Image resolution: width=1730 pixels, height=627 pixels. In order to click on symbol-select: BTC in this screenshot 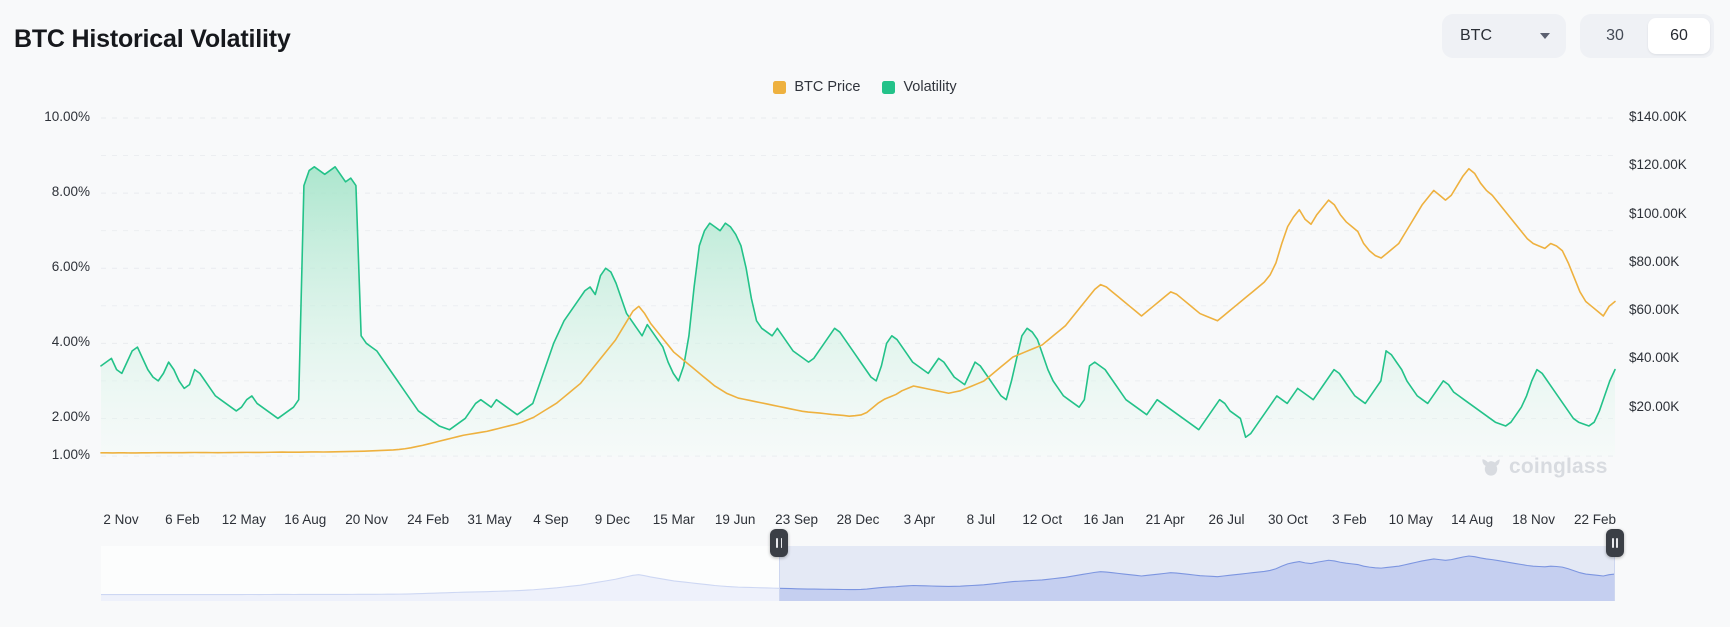, I will do `click(1504, 36)`.